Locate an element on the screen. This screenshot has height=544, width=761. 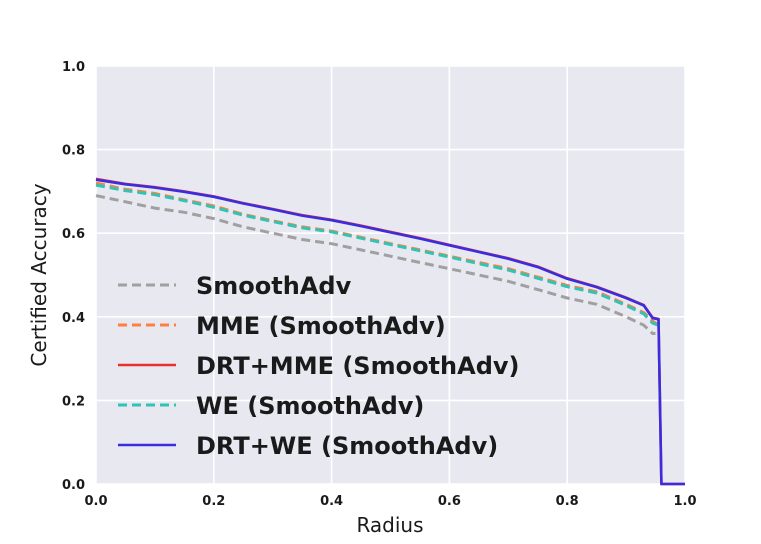
legend-label: SmoothAdv is located at coordinates (274, 286).